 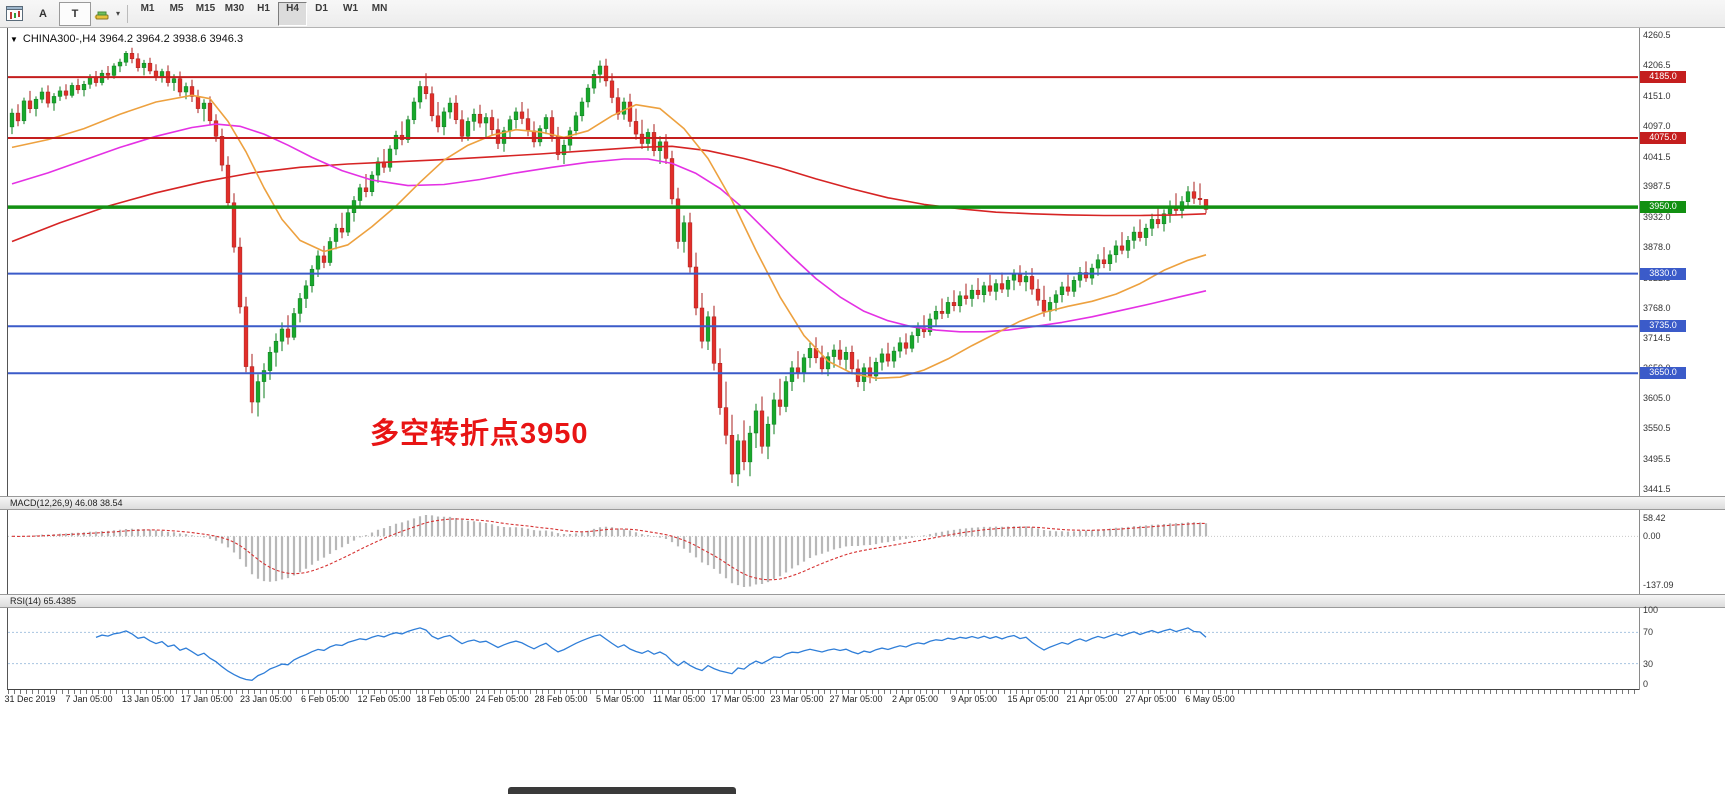 I want to click on x-axis-label: 31 Dec 2019, so click(x=30, y=699).